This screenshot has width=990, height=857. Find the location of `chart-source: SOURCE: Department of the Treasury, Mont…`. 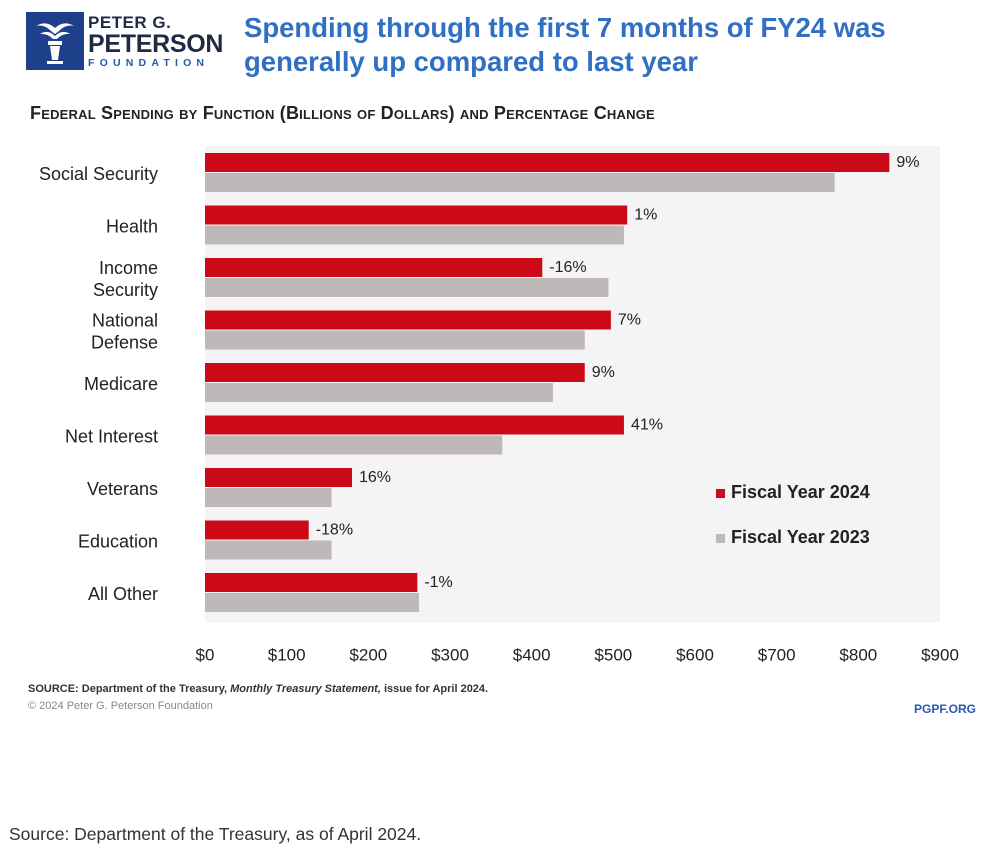

chart-source: SOURCE: Department of the Treasury, Mont… is located at coordinates (258, 689).